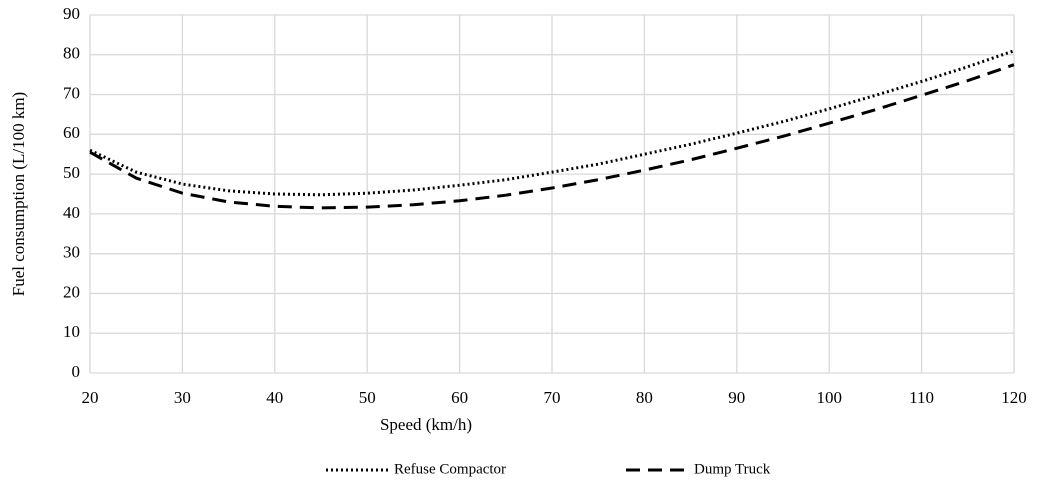  I want to click on legend-label: Refuse Compactor, so click(450, 469).